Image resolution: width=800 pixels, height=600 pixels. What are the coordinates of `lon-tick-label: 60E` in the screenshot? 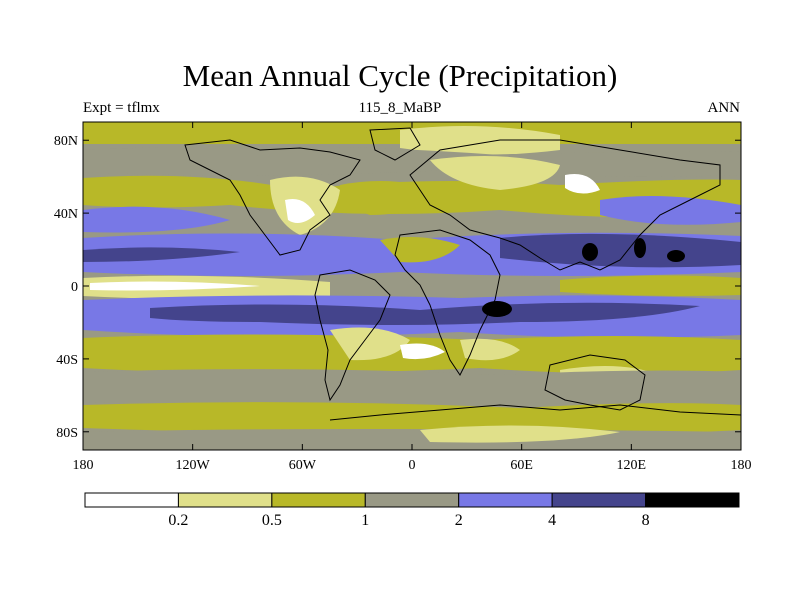 It's located at (521, 465).